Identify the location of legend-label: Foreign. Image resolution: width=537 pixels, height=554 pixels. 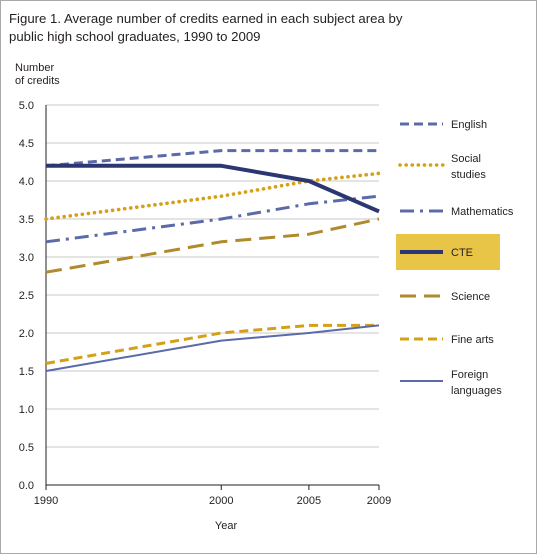
(469, 375).